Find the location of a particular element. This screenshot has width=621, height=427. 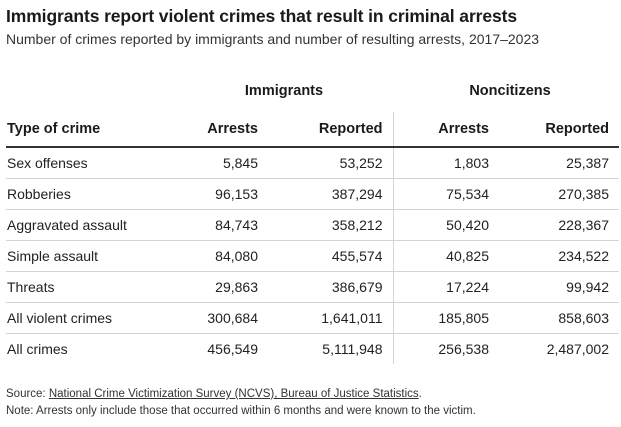

immigrant-arrests-cell: 300,684 is located at coordinates (222, 318).